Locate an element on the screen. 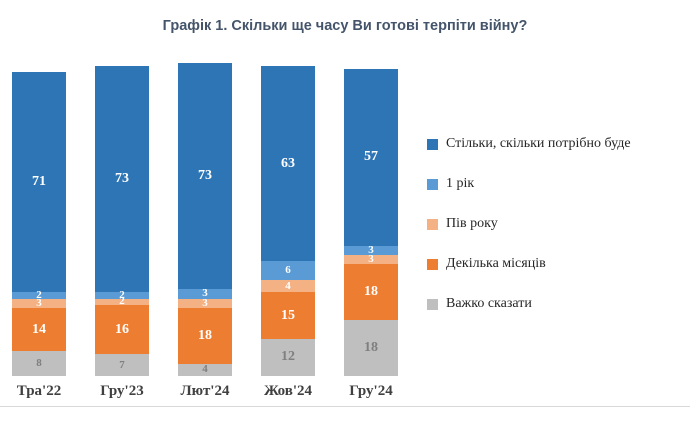 The height and width of the screenshot is (436, 690). segment-value-label: 71 is located at coordinates (39, 182).